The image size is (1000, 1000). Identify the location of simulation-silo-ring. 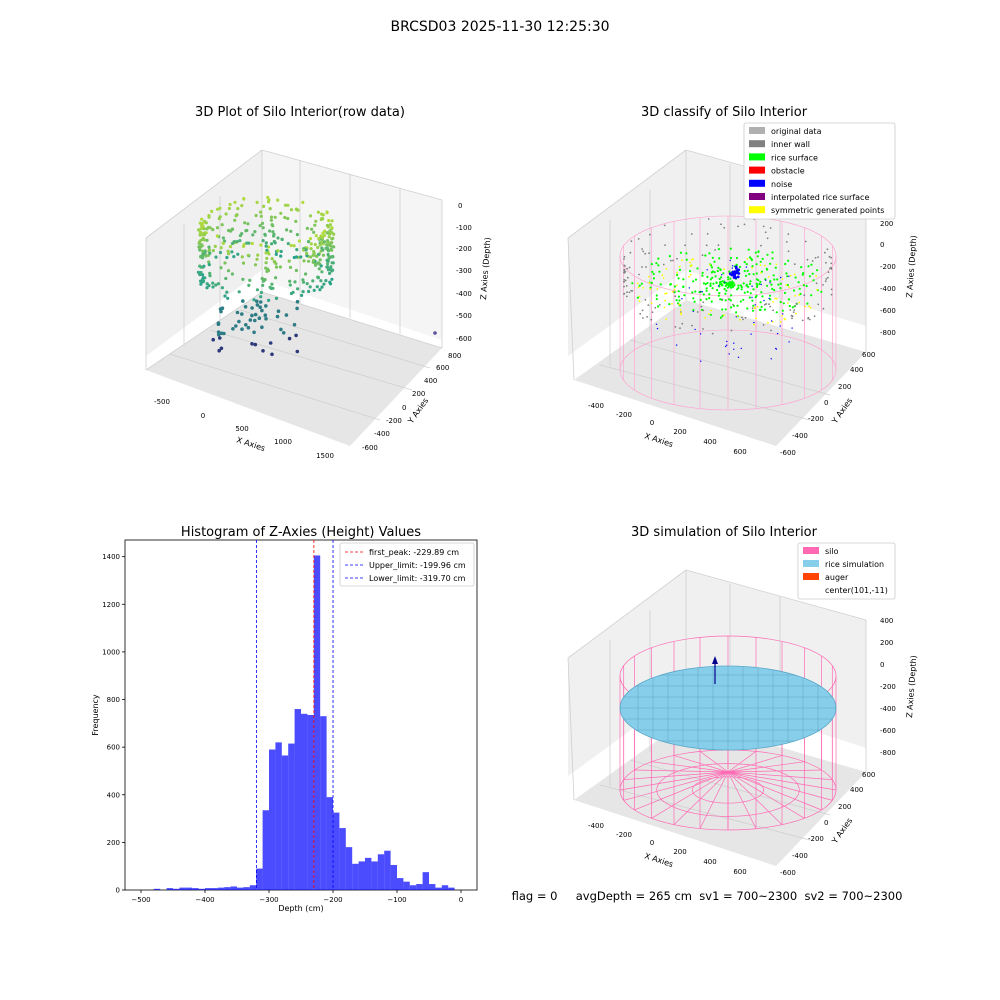
(728, 790).